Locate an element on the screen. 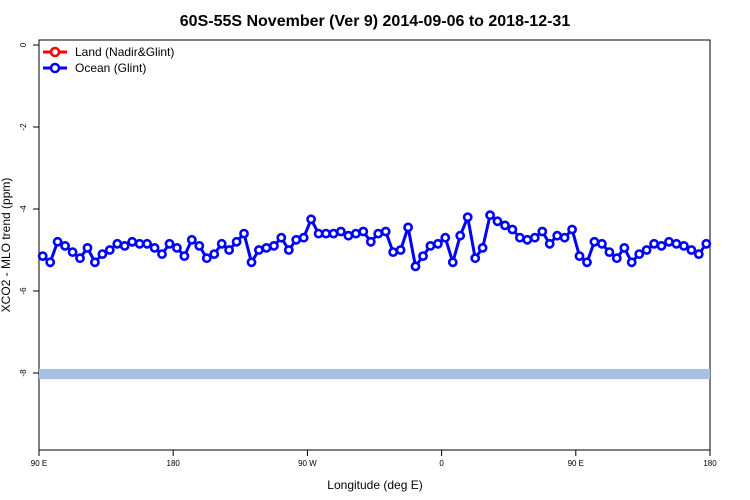 The width and height of the screenshot is (750, 500). y-tick-label: -2 is located at coordinates (23, 127).